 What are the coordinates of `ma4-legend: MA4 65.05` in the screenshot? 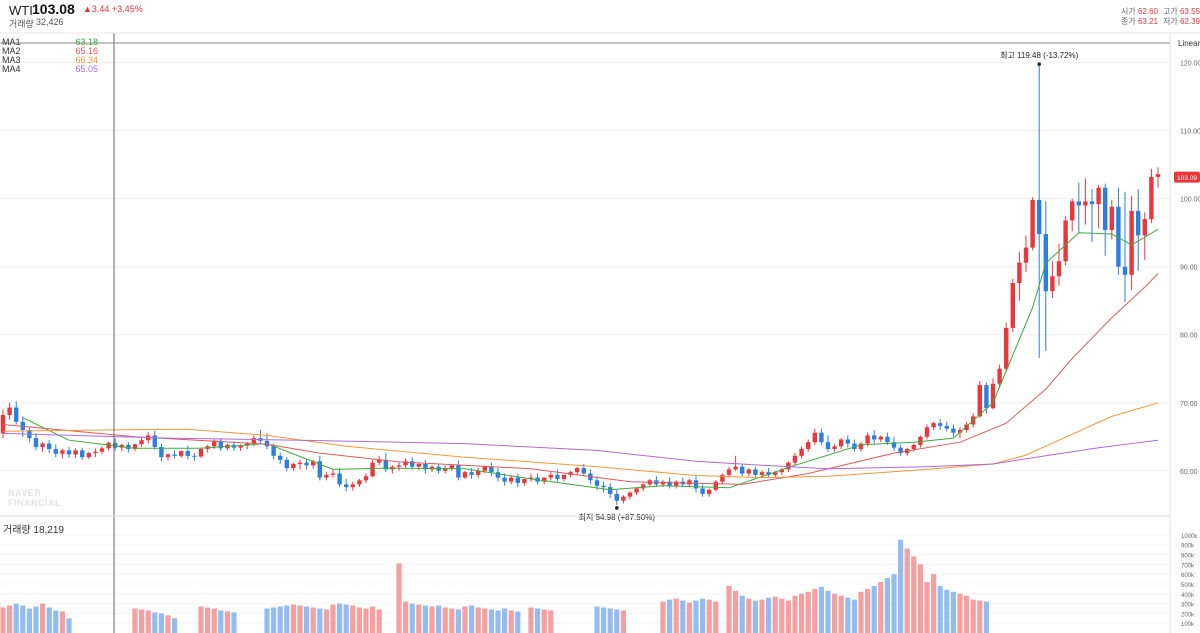 It's located at (50, 69).